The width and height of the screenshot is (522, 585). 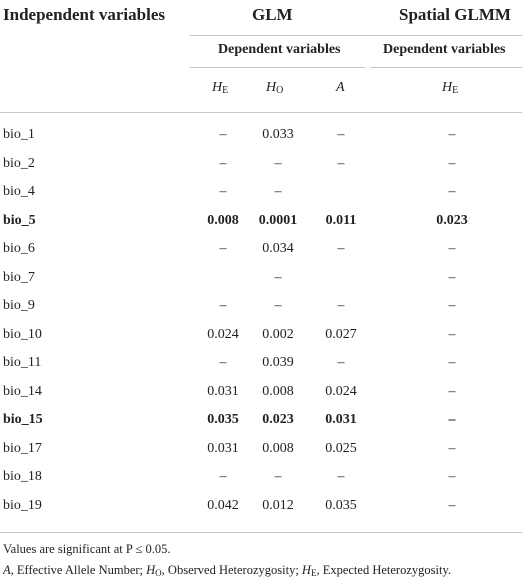 What do you see at coordinates (19, 277) in the screenshot?
I see `row-label: bio_7` at bounding box center [19, 277].